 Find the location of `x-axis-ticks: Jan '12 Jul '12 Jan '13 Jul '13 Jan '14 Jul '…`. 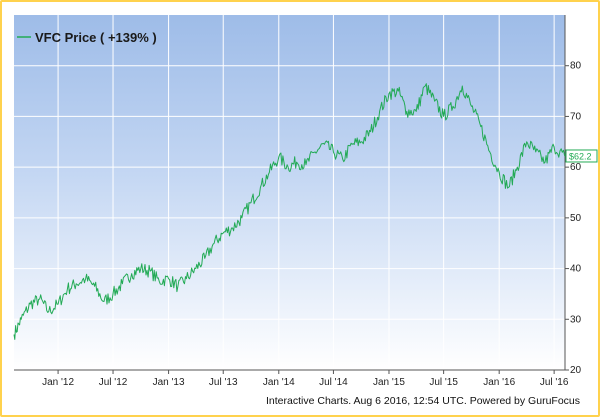

x-axis-ticks: Jan '12 Jul '12 Jan '13 Jul '13 Jan '14 Jul '… is located at coordinates (305, 379).